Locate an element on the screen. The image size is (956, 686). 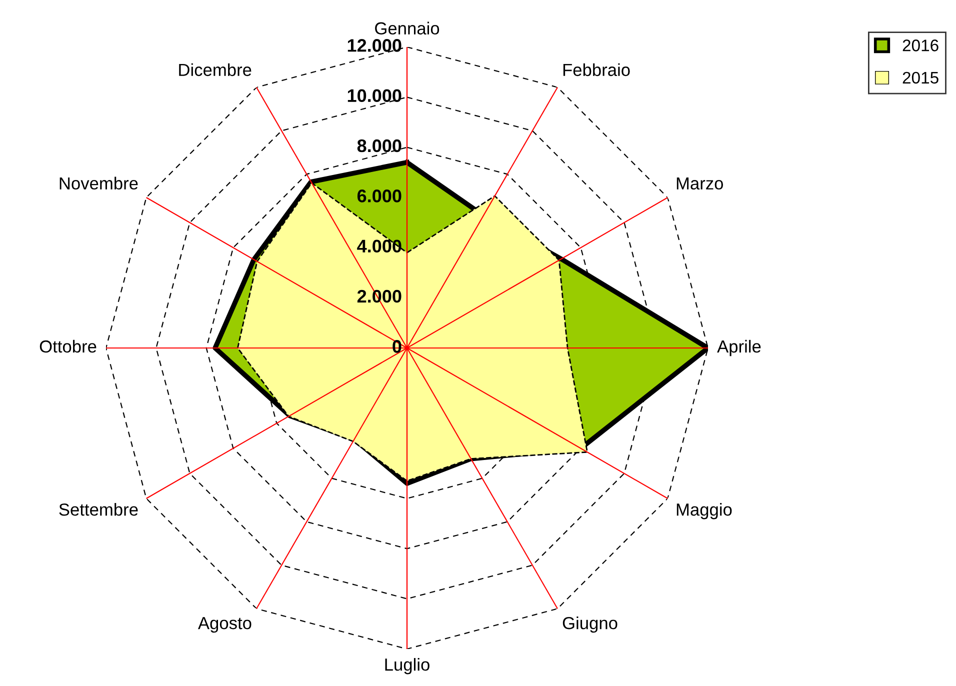
spoke-label: Aprile is located at coordinates (739, 348).